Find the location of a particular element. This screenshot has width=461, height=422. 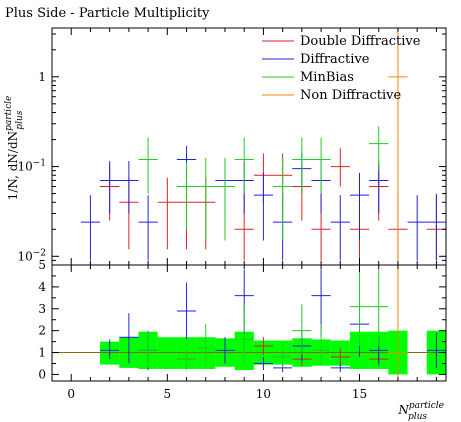

main-y-tick-exponent: −2 is located at coordinates (39, 253).